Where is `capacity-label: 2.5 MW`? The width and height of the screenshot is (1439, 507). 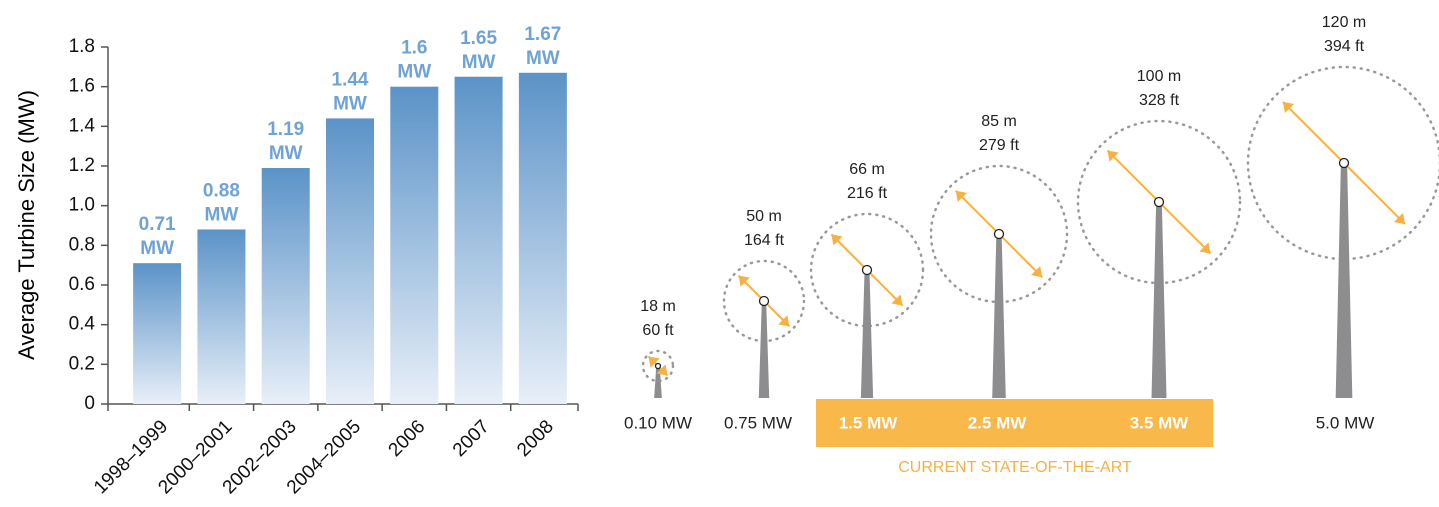 capacity-label: 2.5 MW is located at coordinates (998, 422).